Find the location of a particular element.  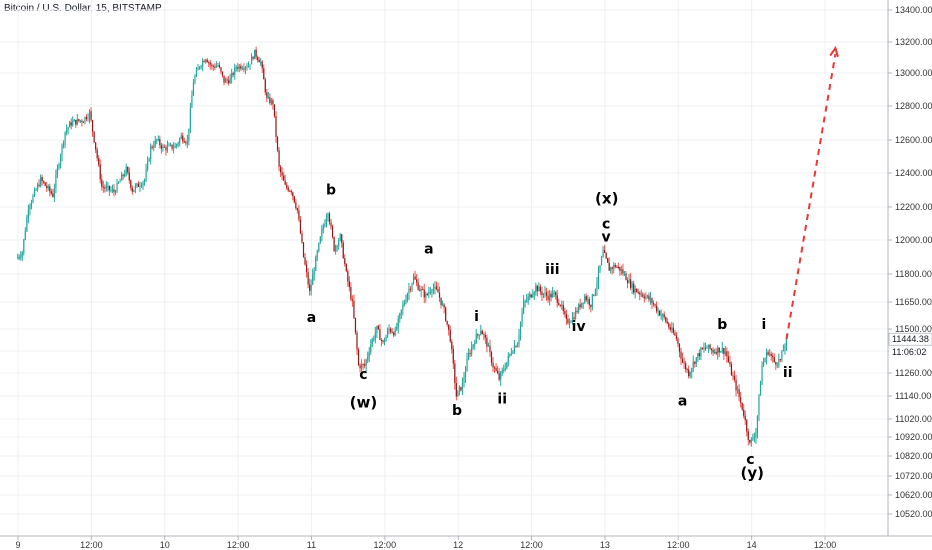

wave-label: c is located at coordinates (750, 460).